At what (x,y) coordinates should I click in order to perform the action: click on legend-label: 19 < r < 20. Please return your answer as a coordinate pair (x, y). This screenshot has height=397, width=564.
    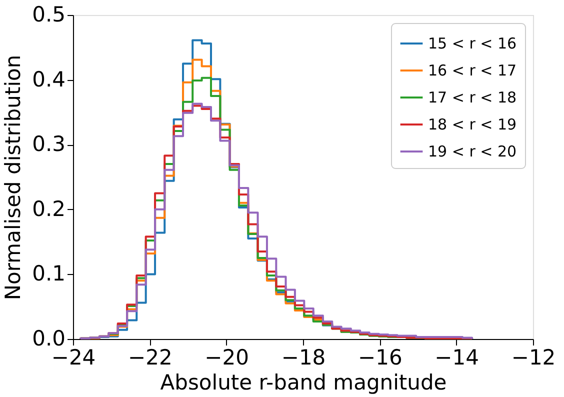
    Looking at the image, I should click on (472, 151).